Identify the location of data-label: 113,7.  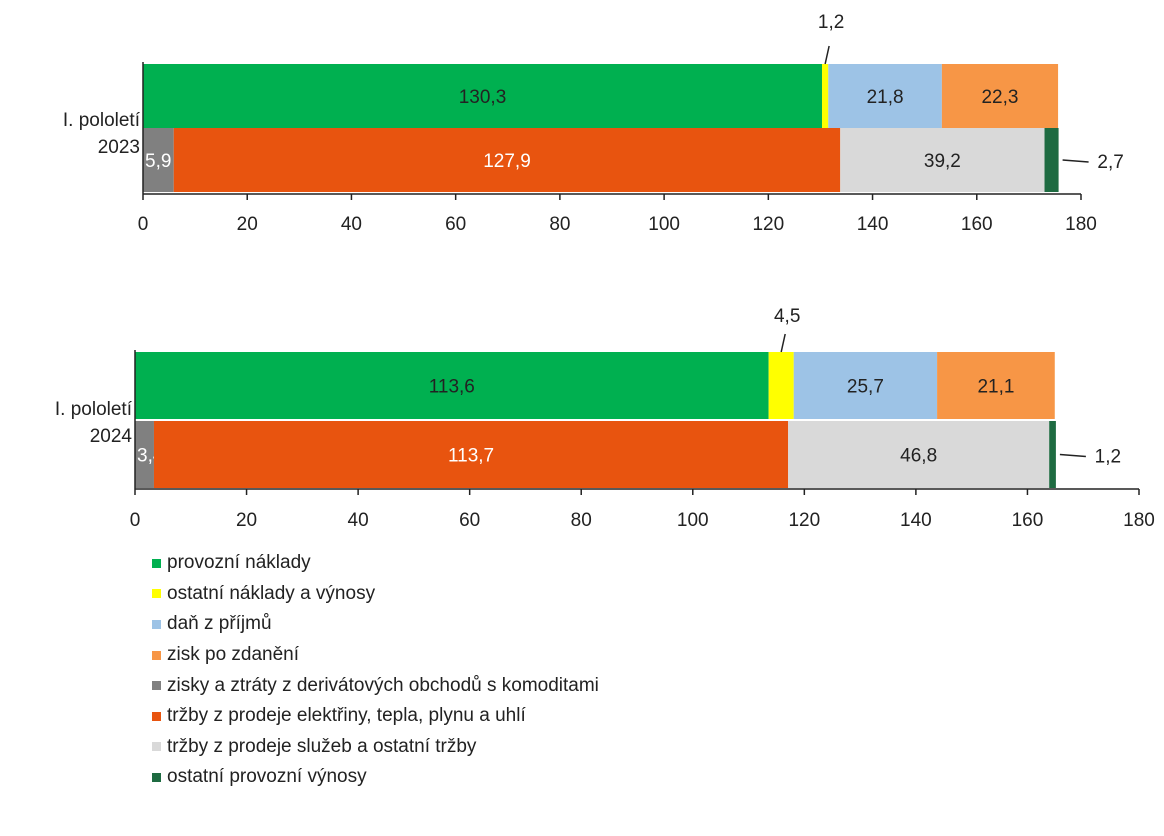
(471, 456).